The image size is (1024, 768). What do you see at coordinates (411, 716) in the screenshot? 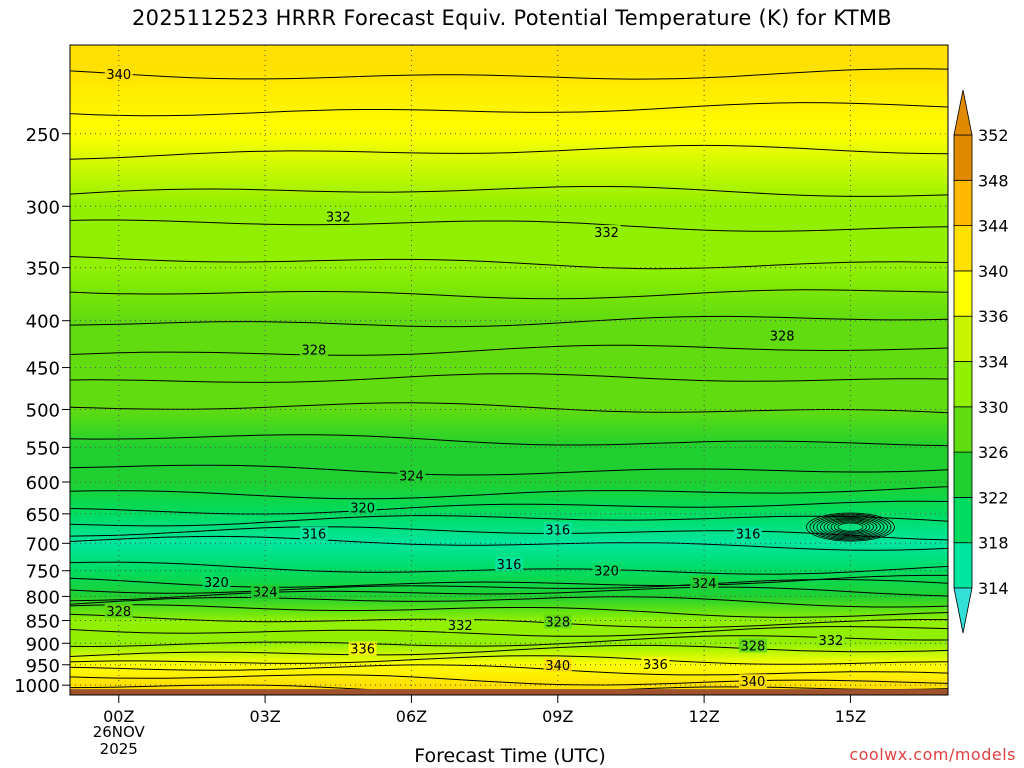
I see `x-tick-label: 06Z` at bounding box center [411, 716].